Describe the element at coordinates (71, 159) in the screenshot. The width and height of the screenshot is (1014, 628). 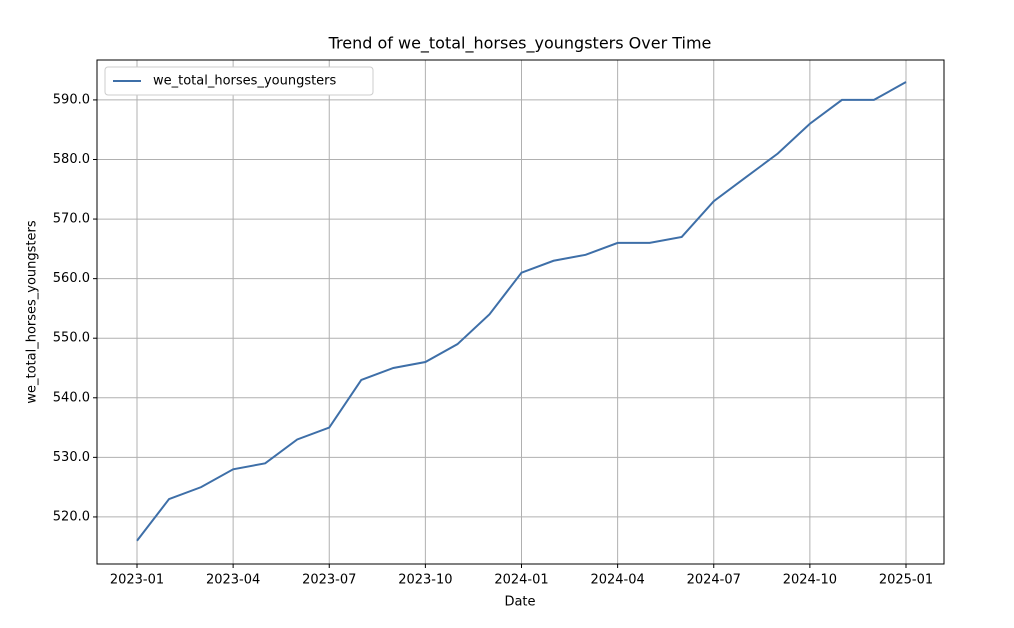
I see `y-tick-label: 580.0` at that location.